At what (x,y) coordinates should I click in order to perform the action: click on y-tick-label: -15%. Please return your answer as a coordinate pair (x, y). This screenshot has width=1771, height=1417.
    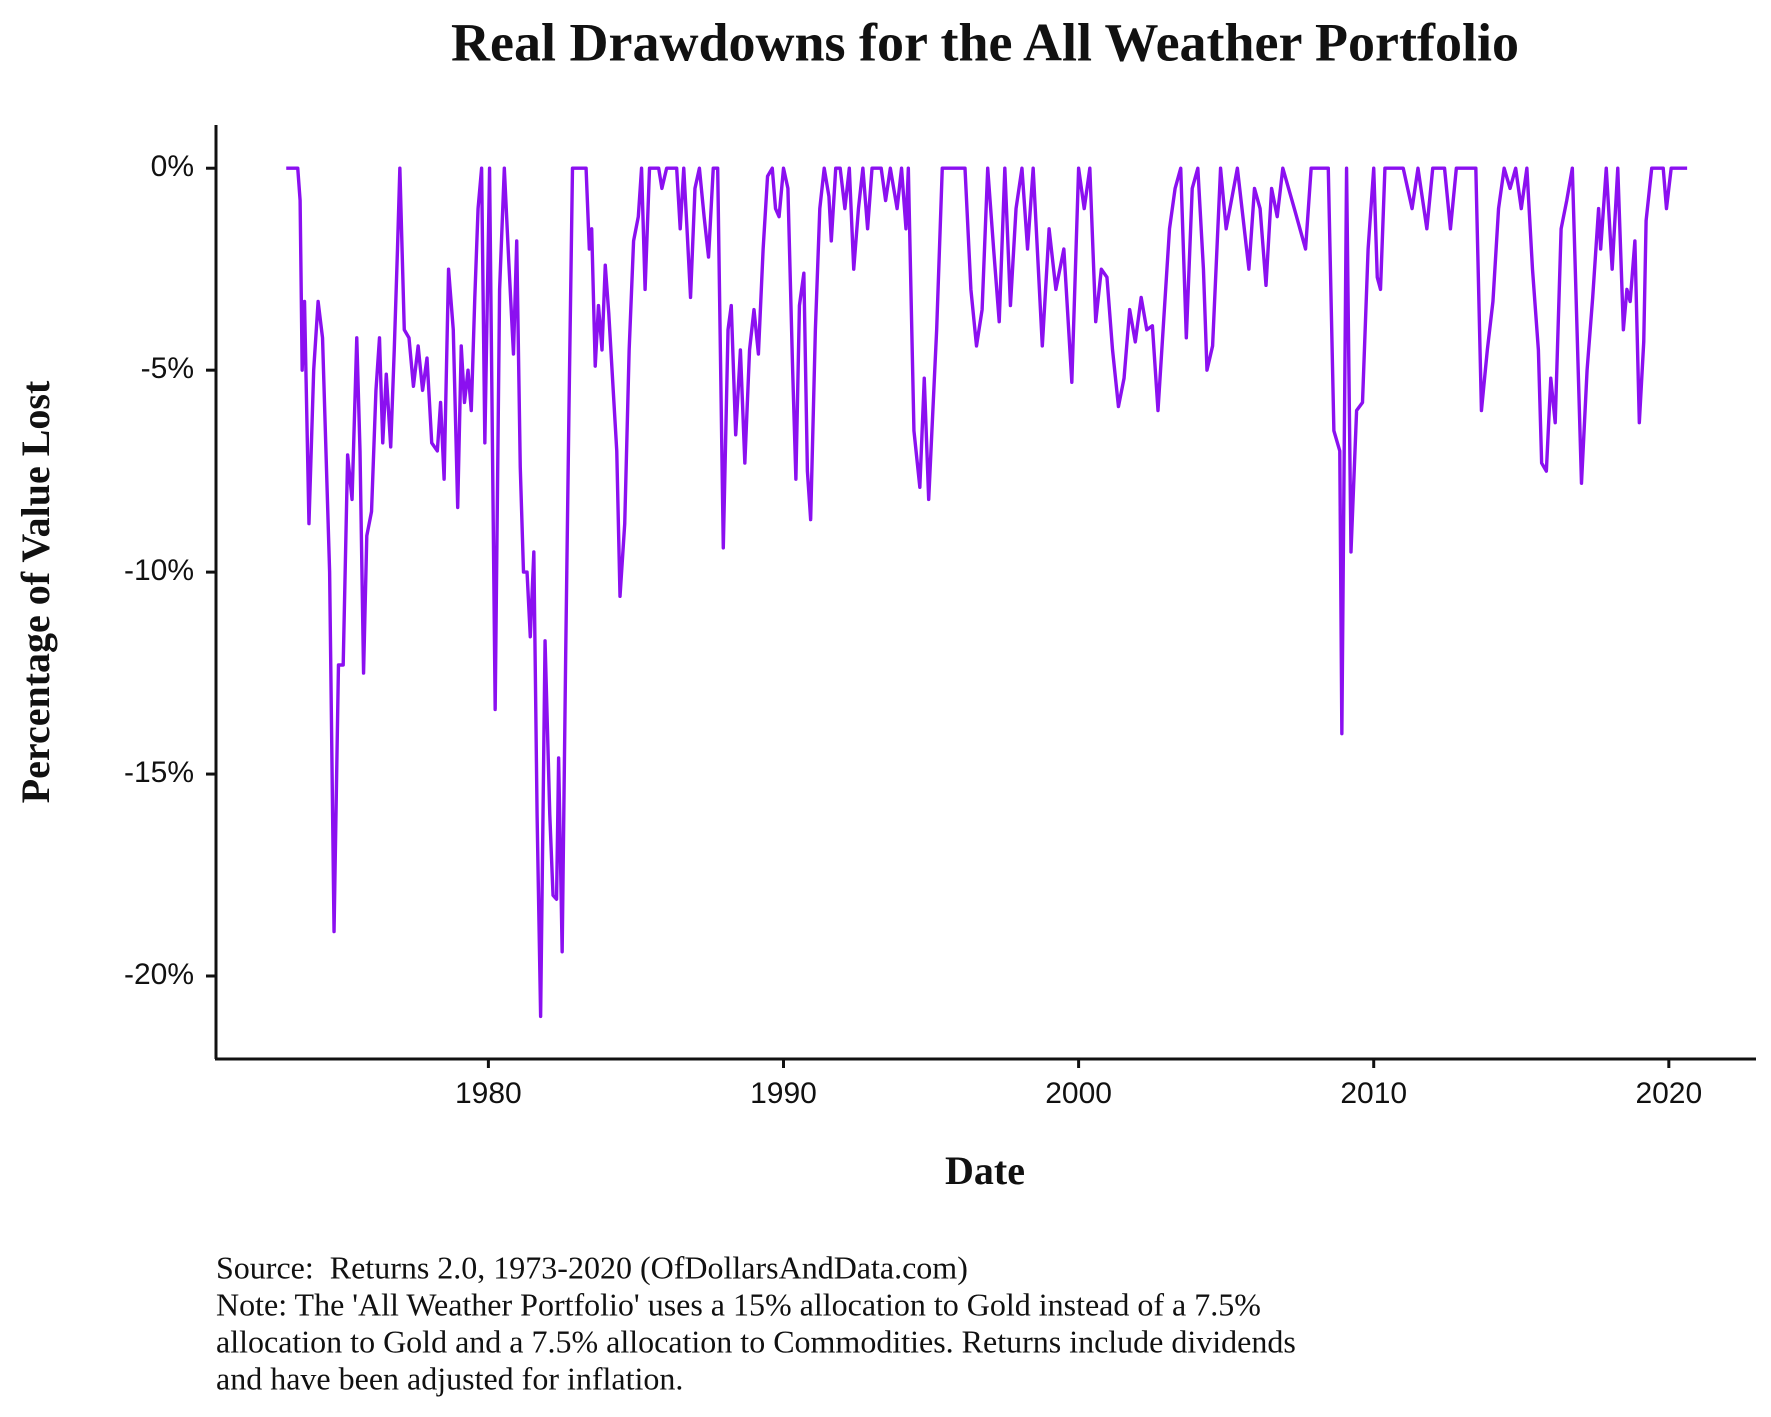
    Looking at the image, I should click on (159, 772).